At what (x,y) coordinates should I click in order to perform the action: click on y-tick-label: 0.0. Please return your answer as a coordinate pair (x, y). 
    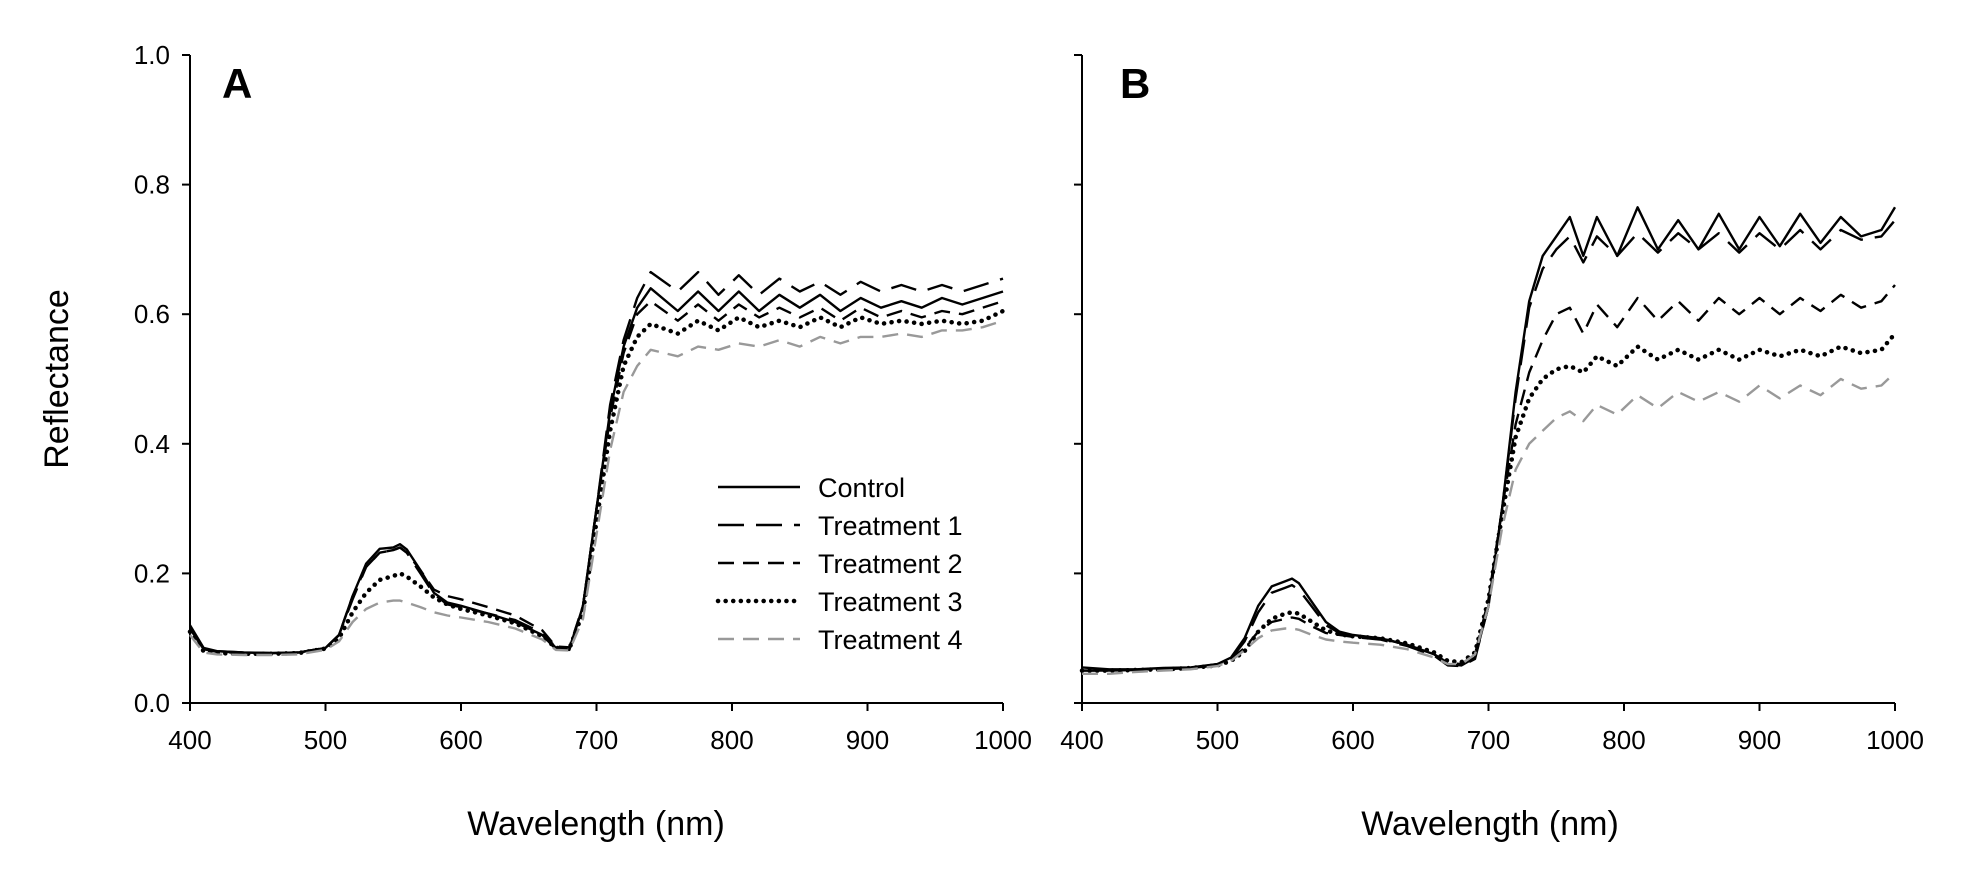
    Looking at the image, I should click on (152, 703).